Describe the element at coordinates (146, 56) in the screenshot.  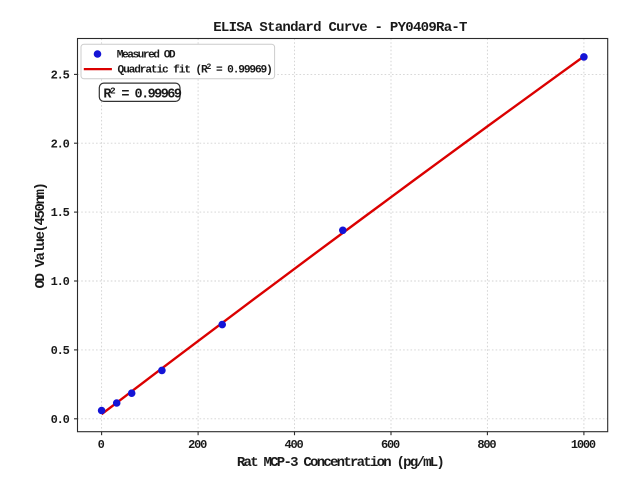
I see `svg-text: Measured OD` at that location.